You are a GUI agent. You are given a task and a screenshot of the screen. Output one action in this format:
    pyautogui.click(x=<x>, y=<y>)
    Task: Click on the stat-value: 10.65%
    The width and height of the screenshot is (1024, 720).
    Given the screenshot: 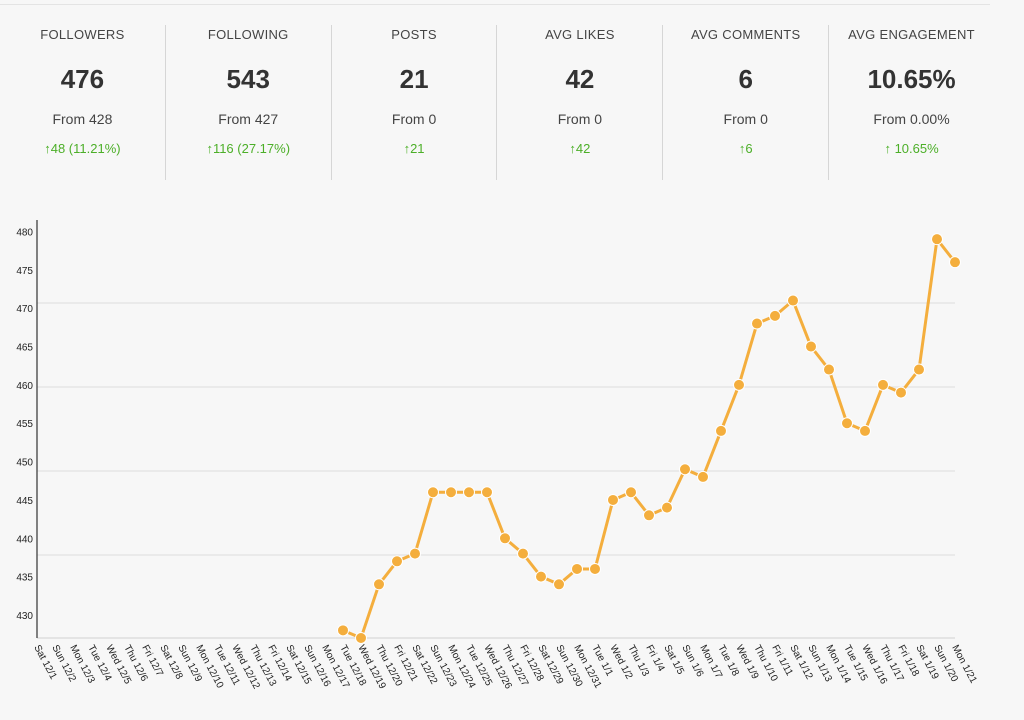 What is the action you would take?
    pyautogui.click(x=911, y=79)
    